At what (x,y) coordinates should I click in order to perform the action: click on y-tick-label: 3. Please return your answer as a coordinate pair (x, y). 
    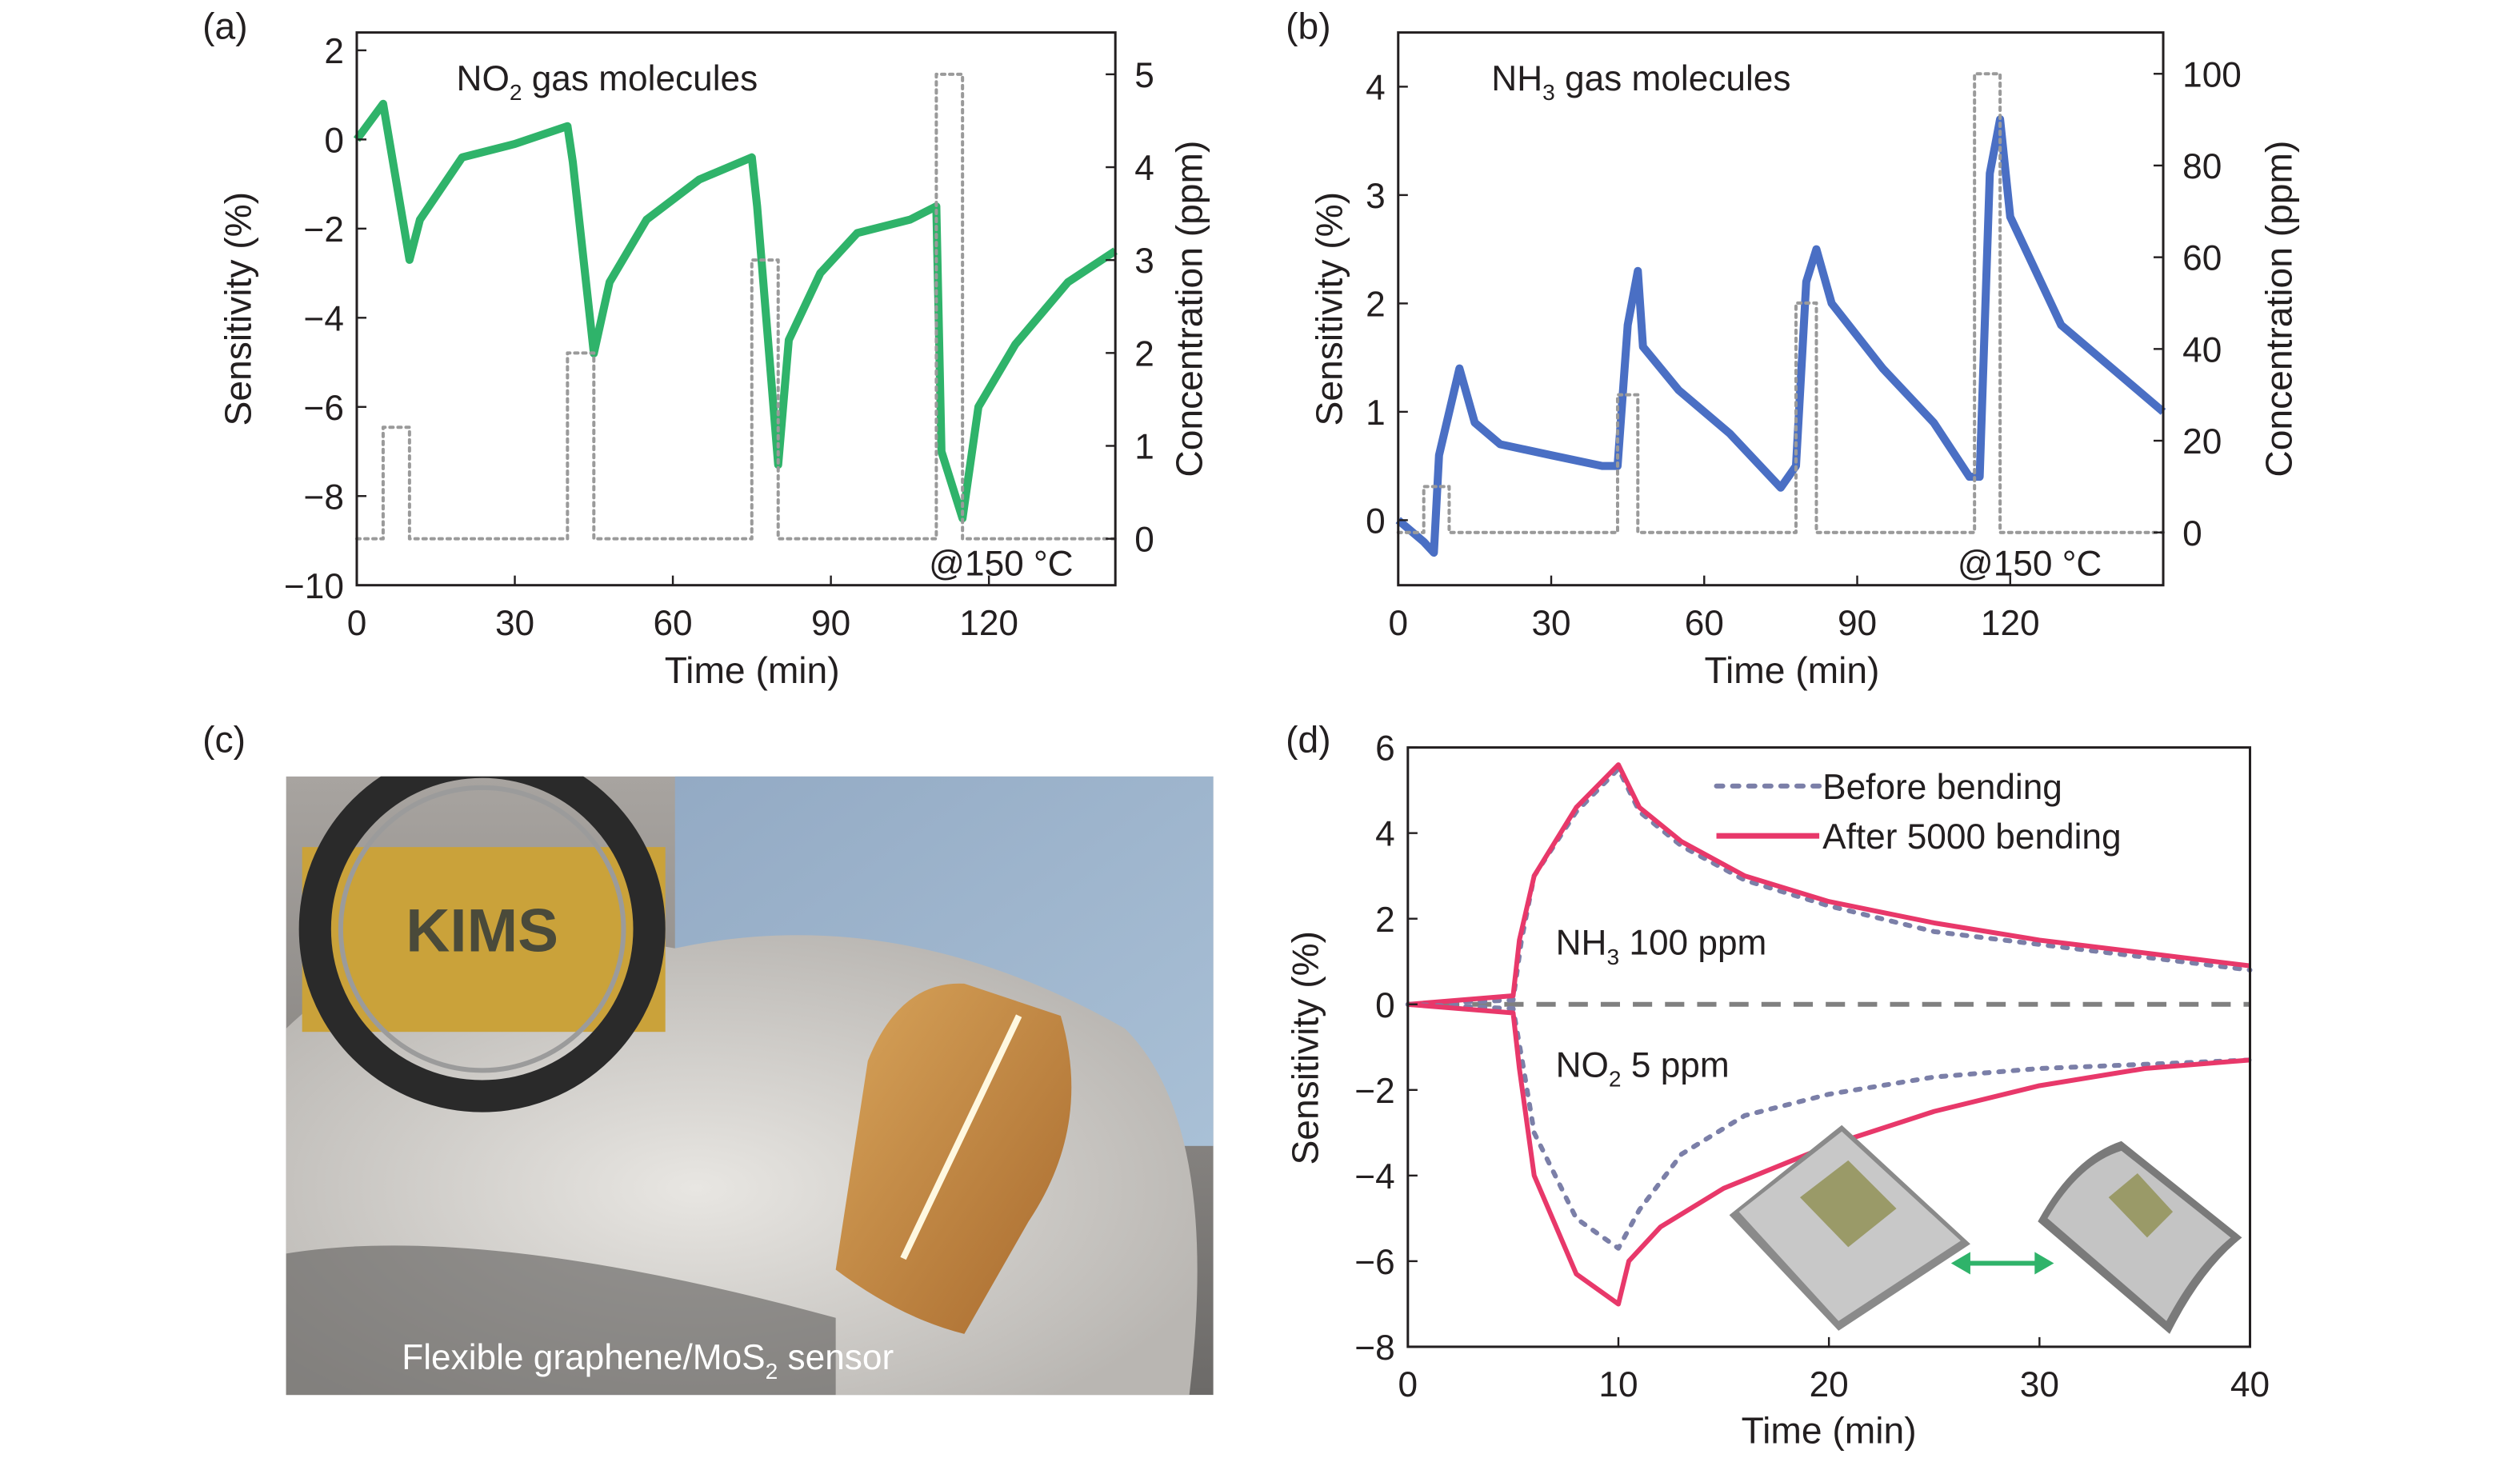
    Looking at the image, I should click on (1376, 197).